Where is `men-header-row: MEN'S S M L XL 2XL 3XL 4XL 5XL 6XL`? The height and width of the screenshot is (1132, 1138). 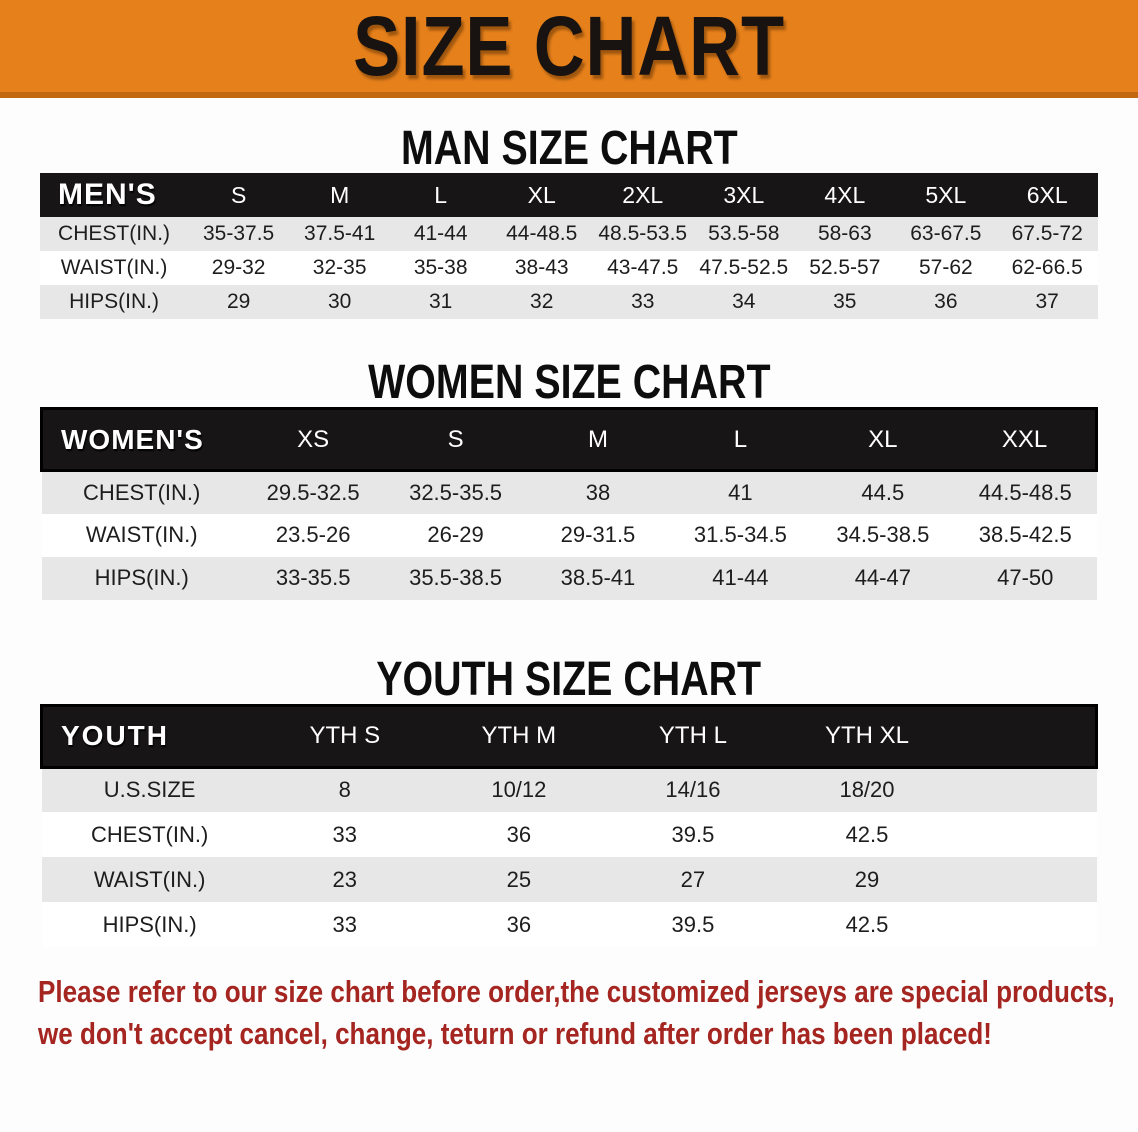
men-header-row: MEN'S S M L XL 2XL 3XL 4XL 5XL 6XL is located at coordinates (569, 195).